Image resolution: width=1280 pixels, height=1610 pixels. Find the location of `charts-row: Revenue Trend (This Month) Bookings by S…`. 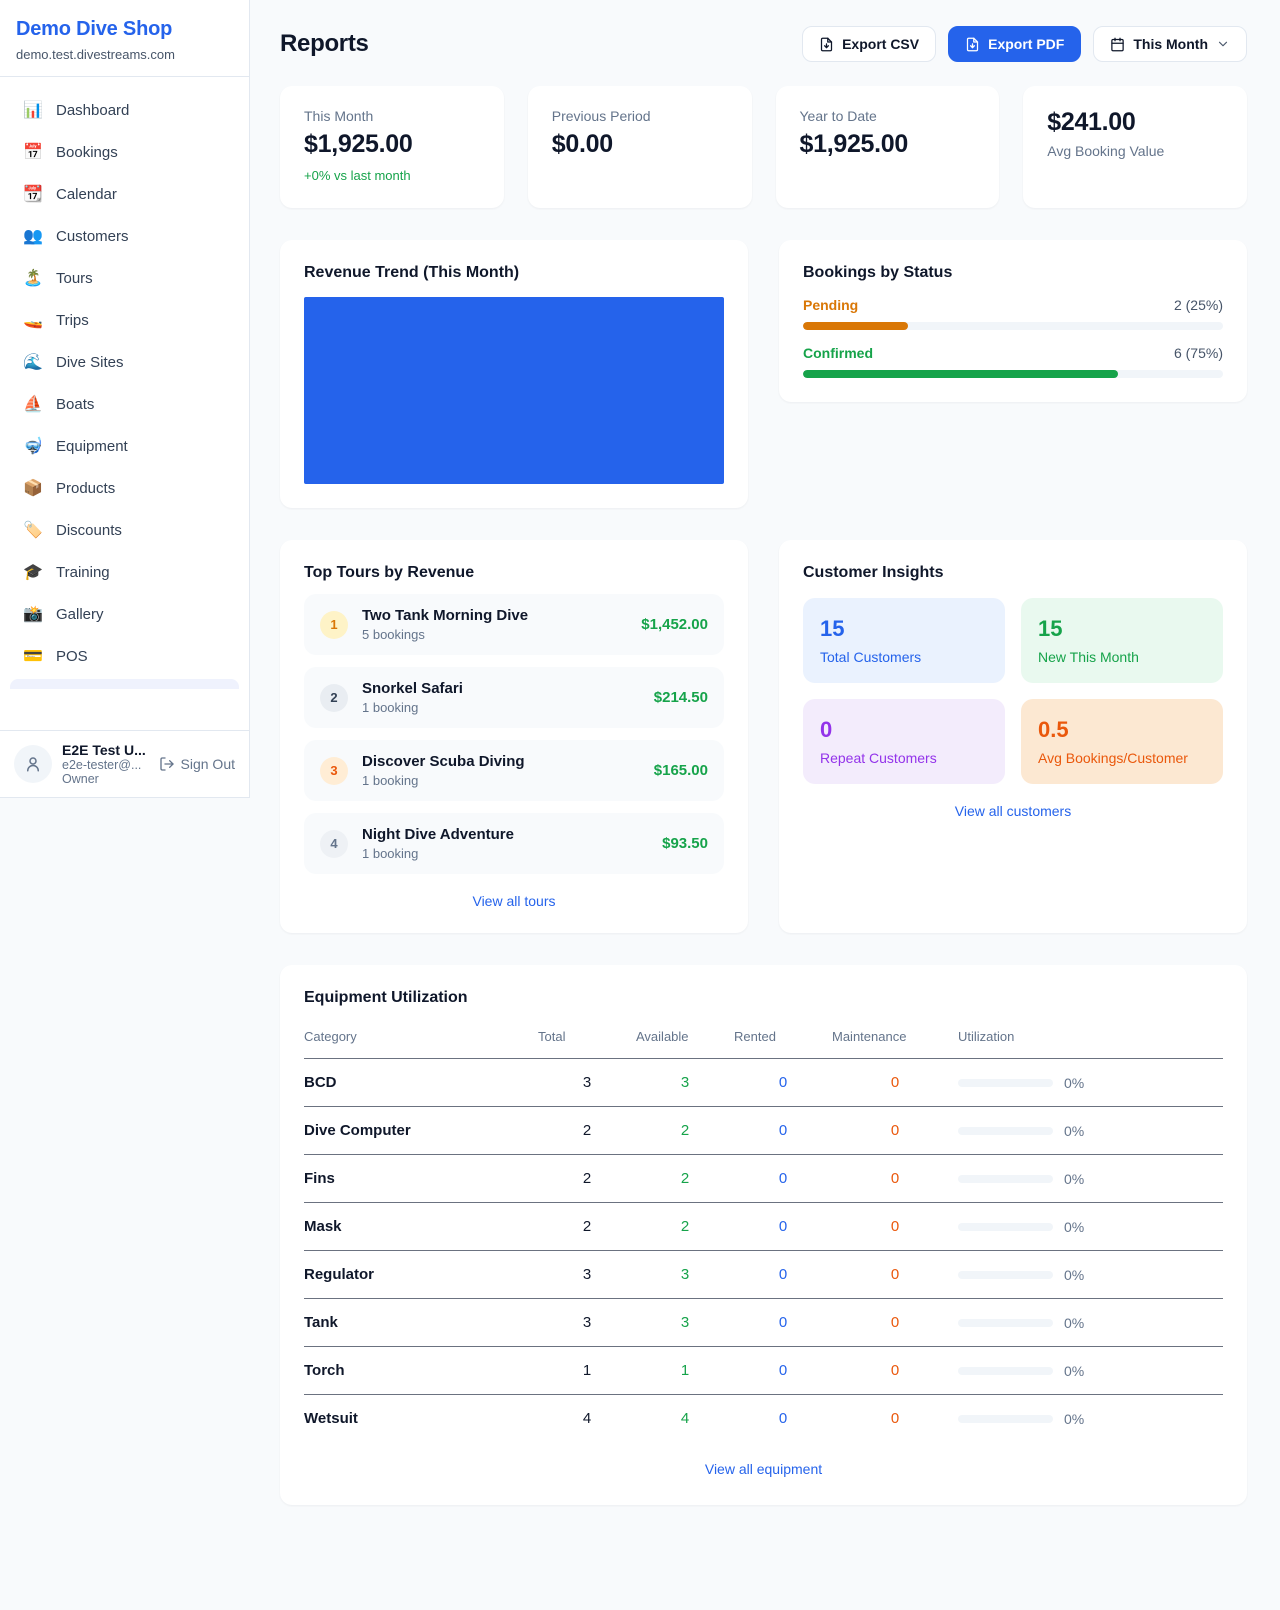

charts-row: Revenue Trend (This Month) Bookings by S… is located at coordinates (763, 374).